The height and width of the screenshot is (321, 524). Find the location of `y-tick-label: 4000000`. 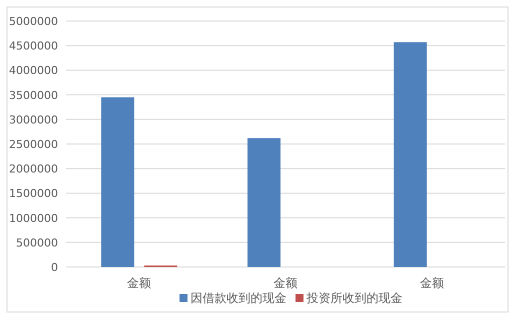

y-tick-label: 4000000 is located at coordinates (33, 71).